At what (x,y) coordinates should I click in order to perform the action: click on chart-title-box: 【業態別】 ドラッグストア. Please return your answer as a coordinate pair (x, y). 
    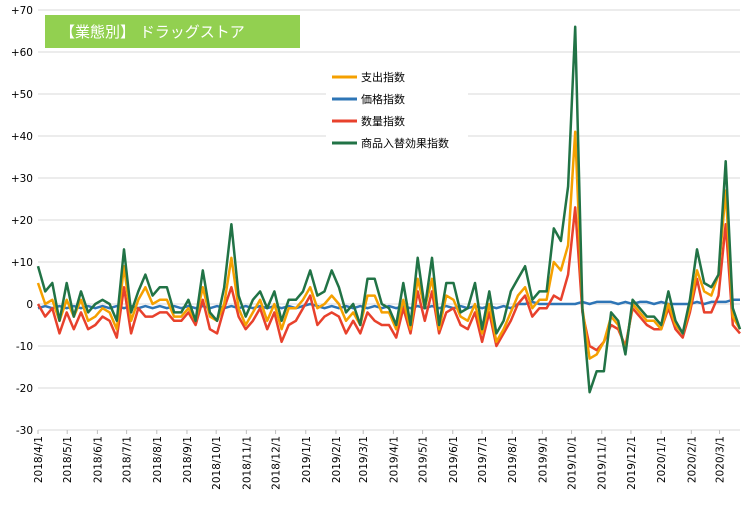
    Looking at the image, I should click on (172, 31).